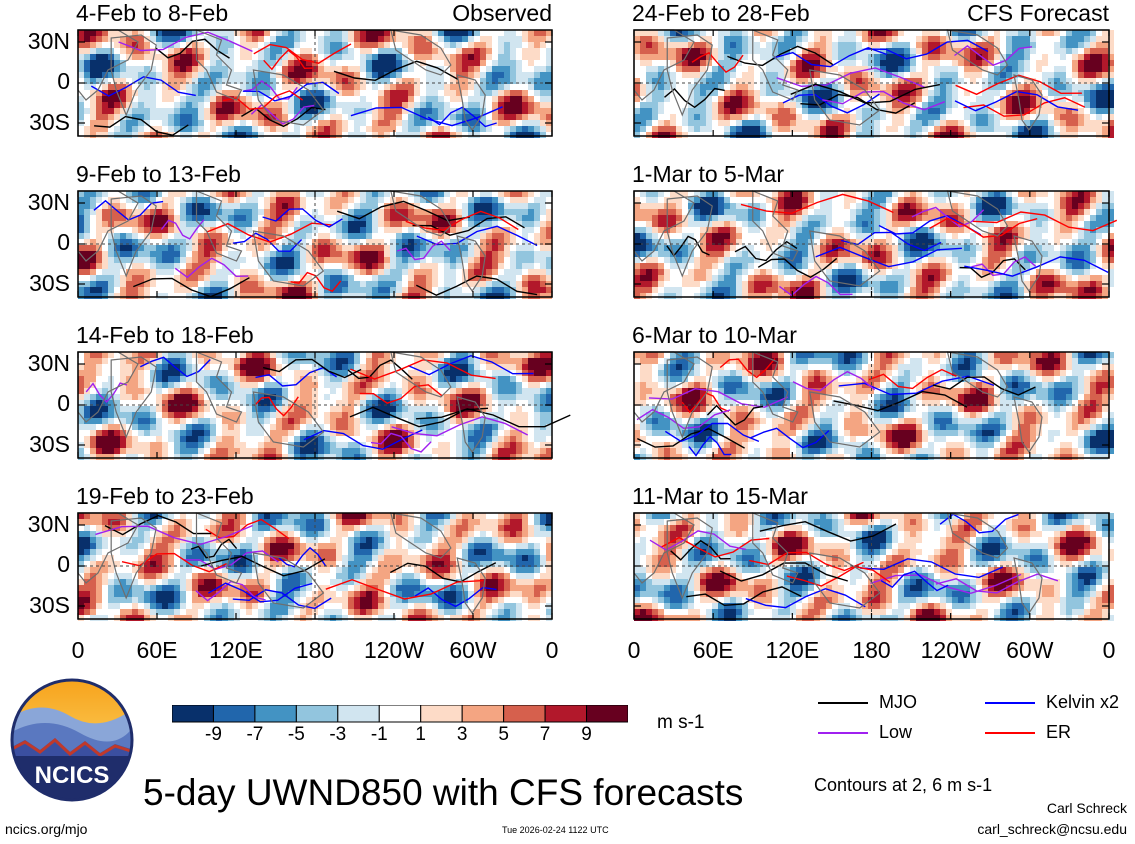 This screenshot has height=844, width=1135. I want to click on y-tick-label: 30N, so click(48, 41).